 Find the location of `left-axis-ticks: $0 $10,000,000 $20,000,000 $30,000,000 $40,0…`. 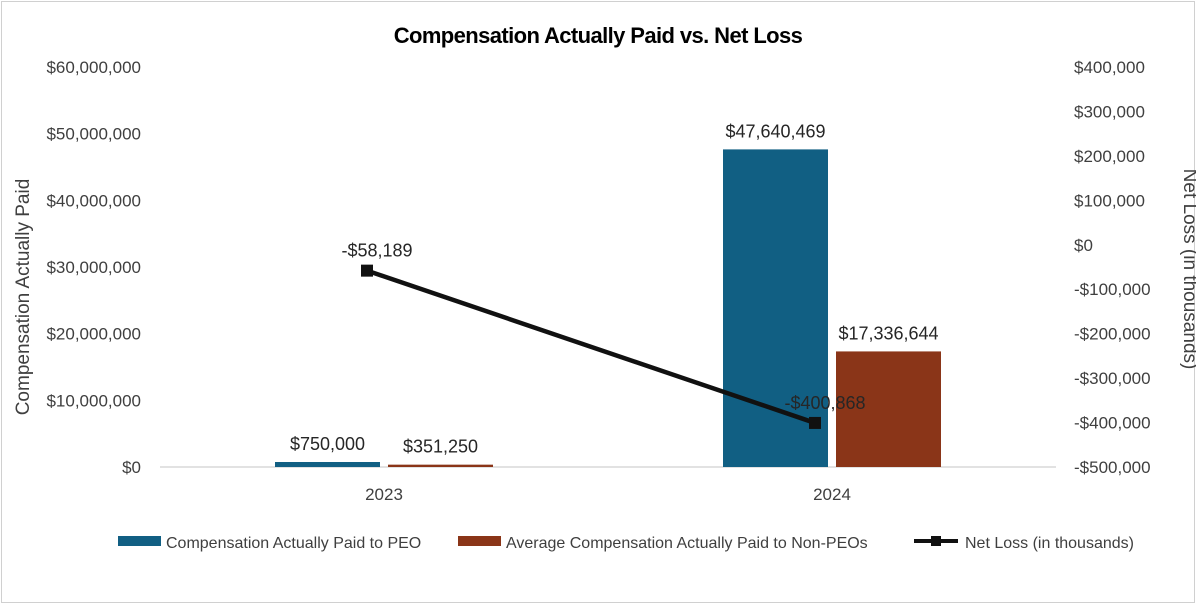

left-axis-ticks: $0 $10,000,000 $20,000,000 $30,000,000 $40,0… is located at coordinates (93, 267).